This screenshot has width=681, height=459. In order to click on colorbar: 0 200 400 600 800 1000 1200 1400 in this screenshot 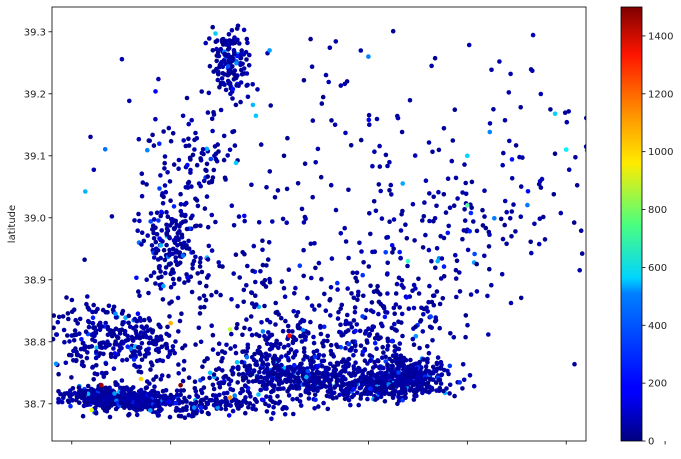, I will do `click(646, 227)`.